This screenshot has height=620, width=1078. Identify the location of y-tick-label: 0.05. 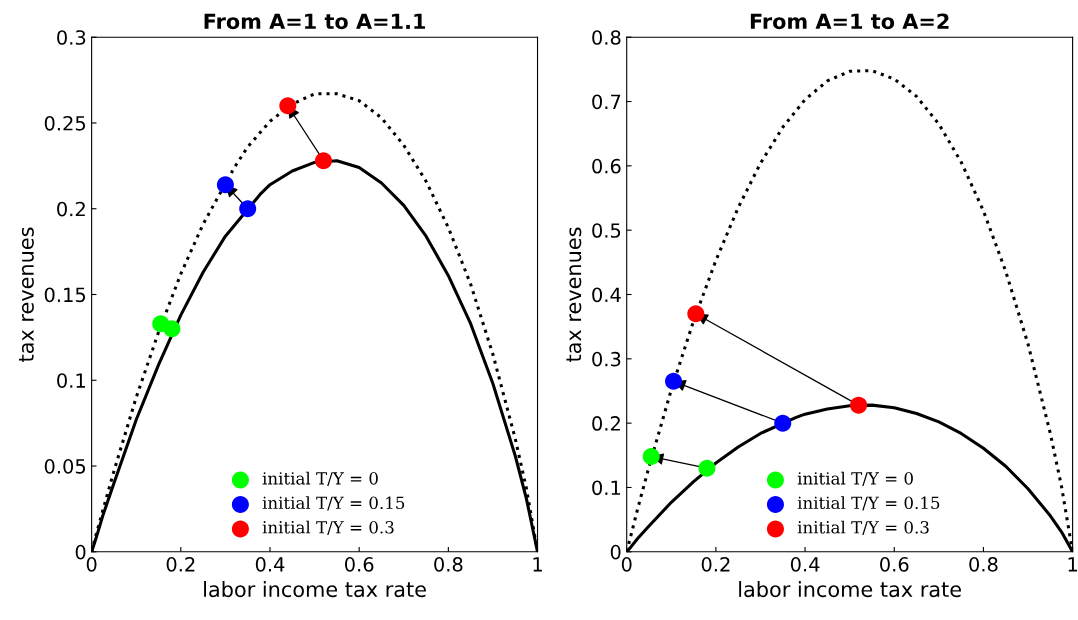
(65, 466).